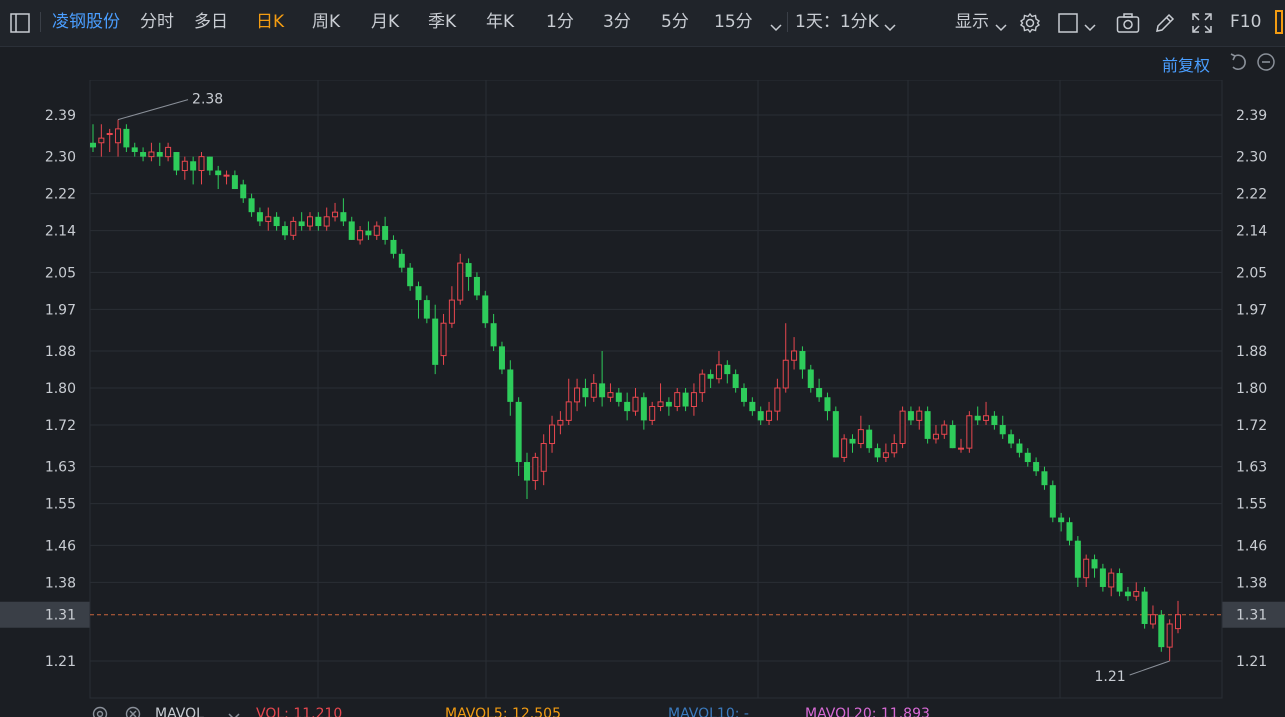  Describe the element at coordinates (385, 22) in the screenshot. I see `tab-monthly-k: 月K` at that location.